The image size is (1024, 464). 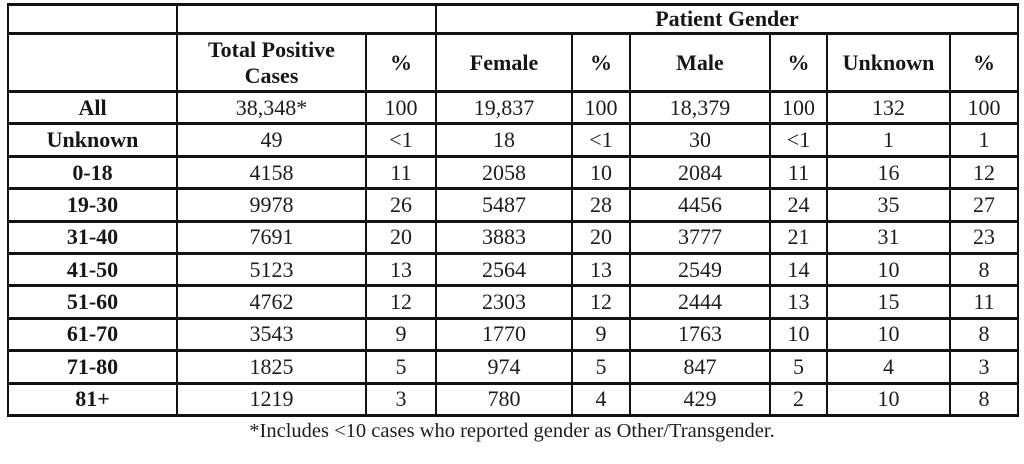 What do you see at coordinates (504, 140) in the screenshot?
I see `data-cell: 18` at bounding box center [504, 140].